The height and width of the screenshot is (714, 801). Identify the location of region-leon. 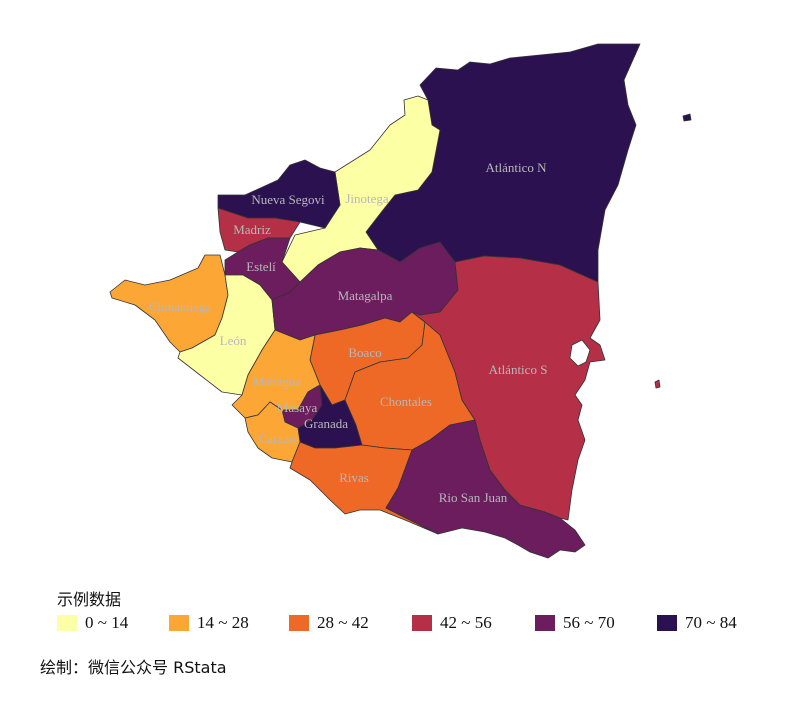
(226, 335).